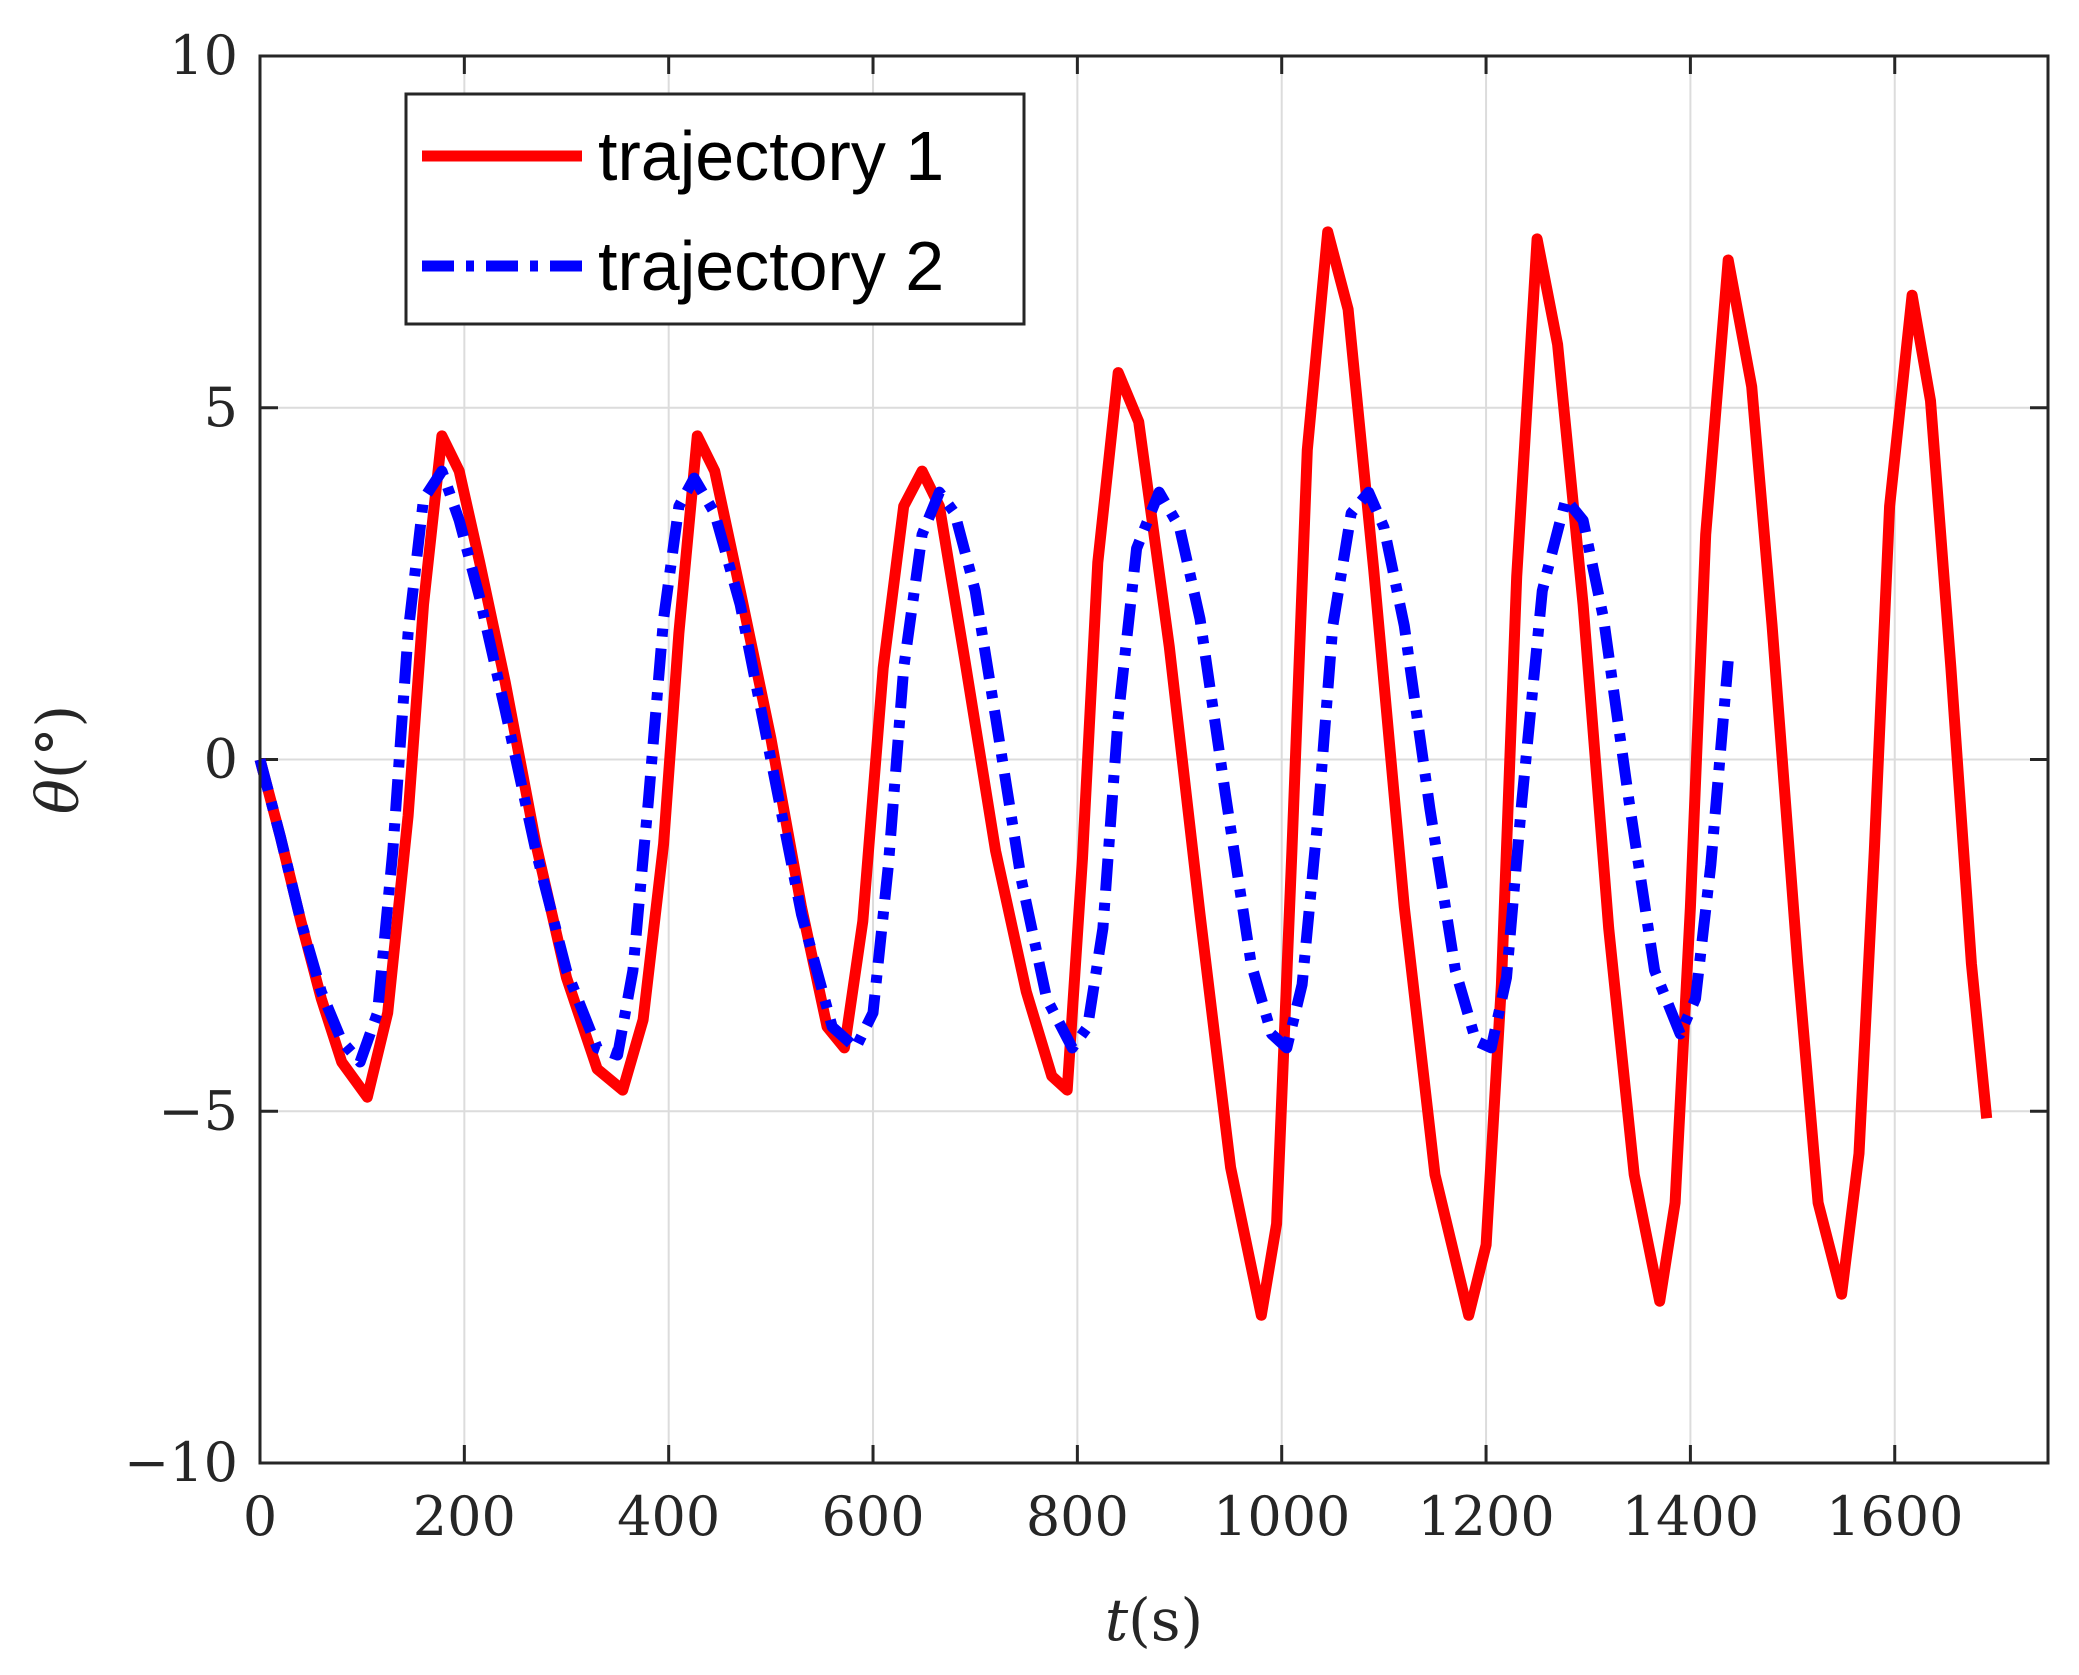 This screenshot has height=1675, width=2079. Describe the element at coordinates (203, 55) in the screenshot. I see `y-tick-label: 10` at that location.